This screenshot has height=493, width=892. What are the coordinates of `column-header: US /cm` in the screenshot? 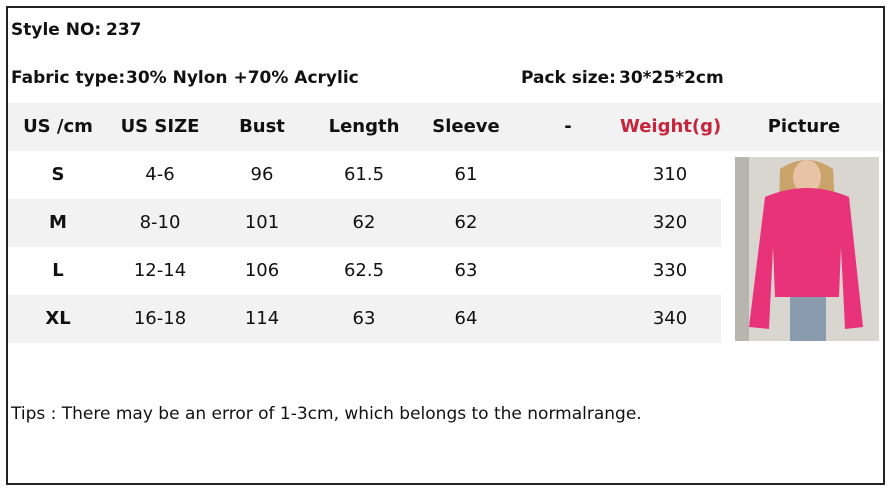 It's located at (58, 126).